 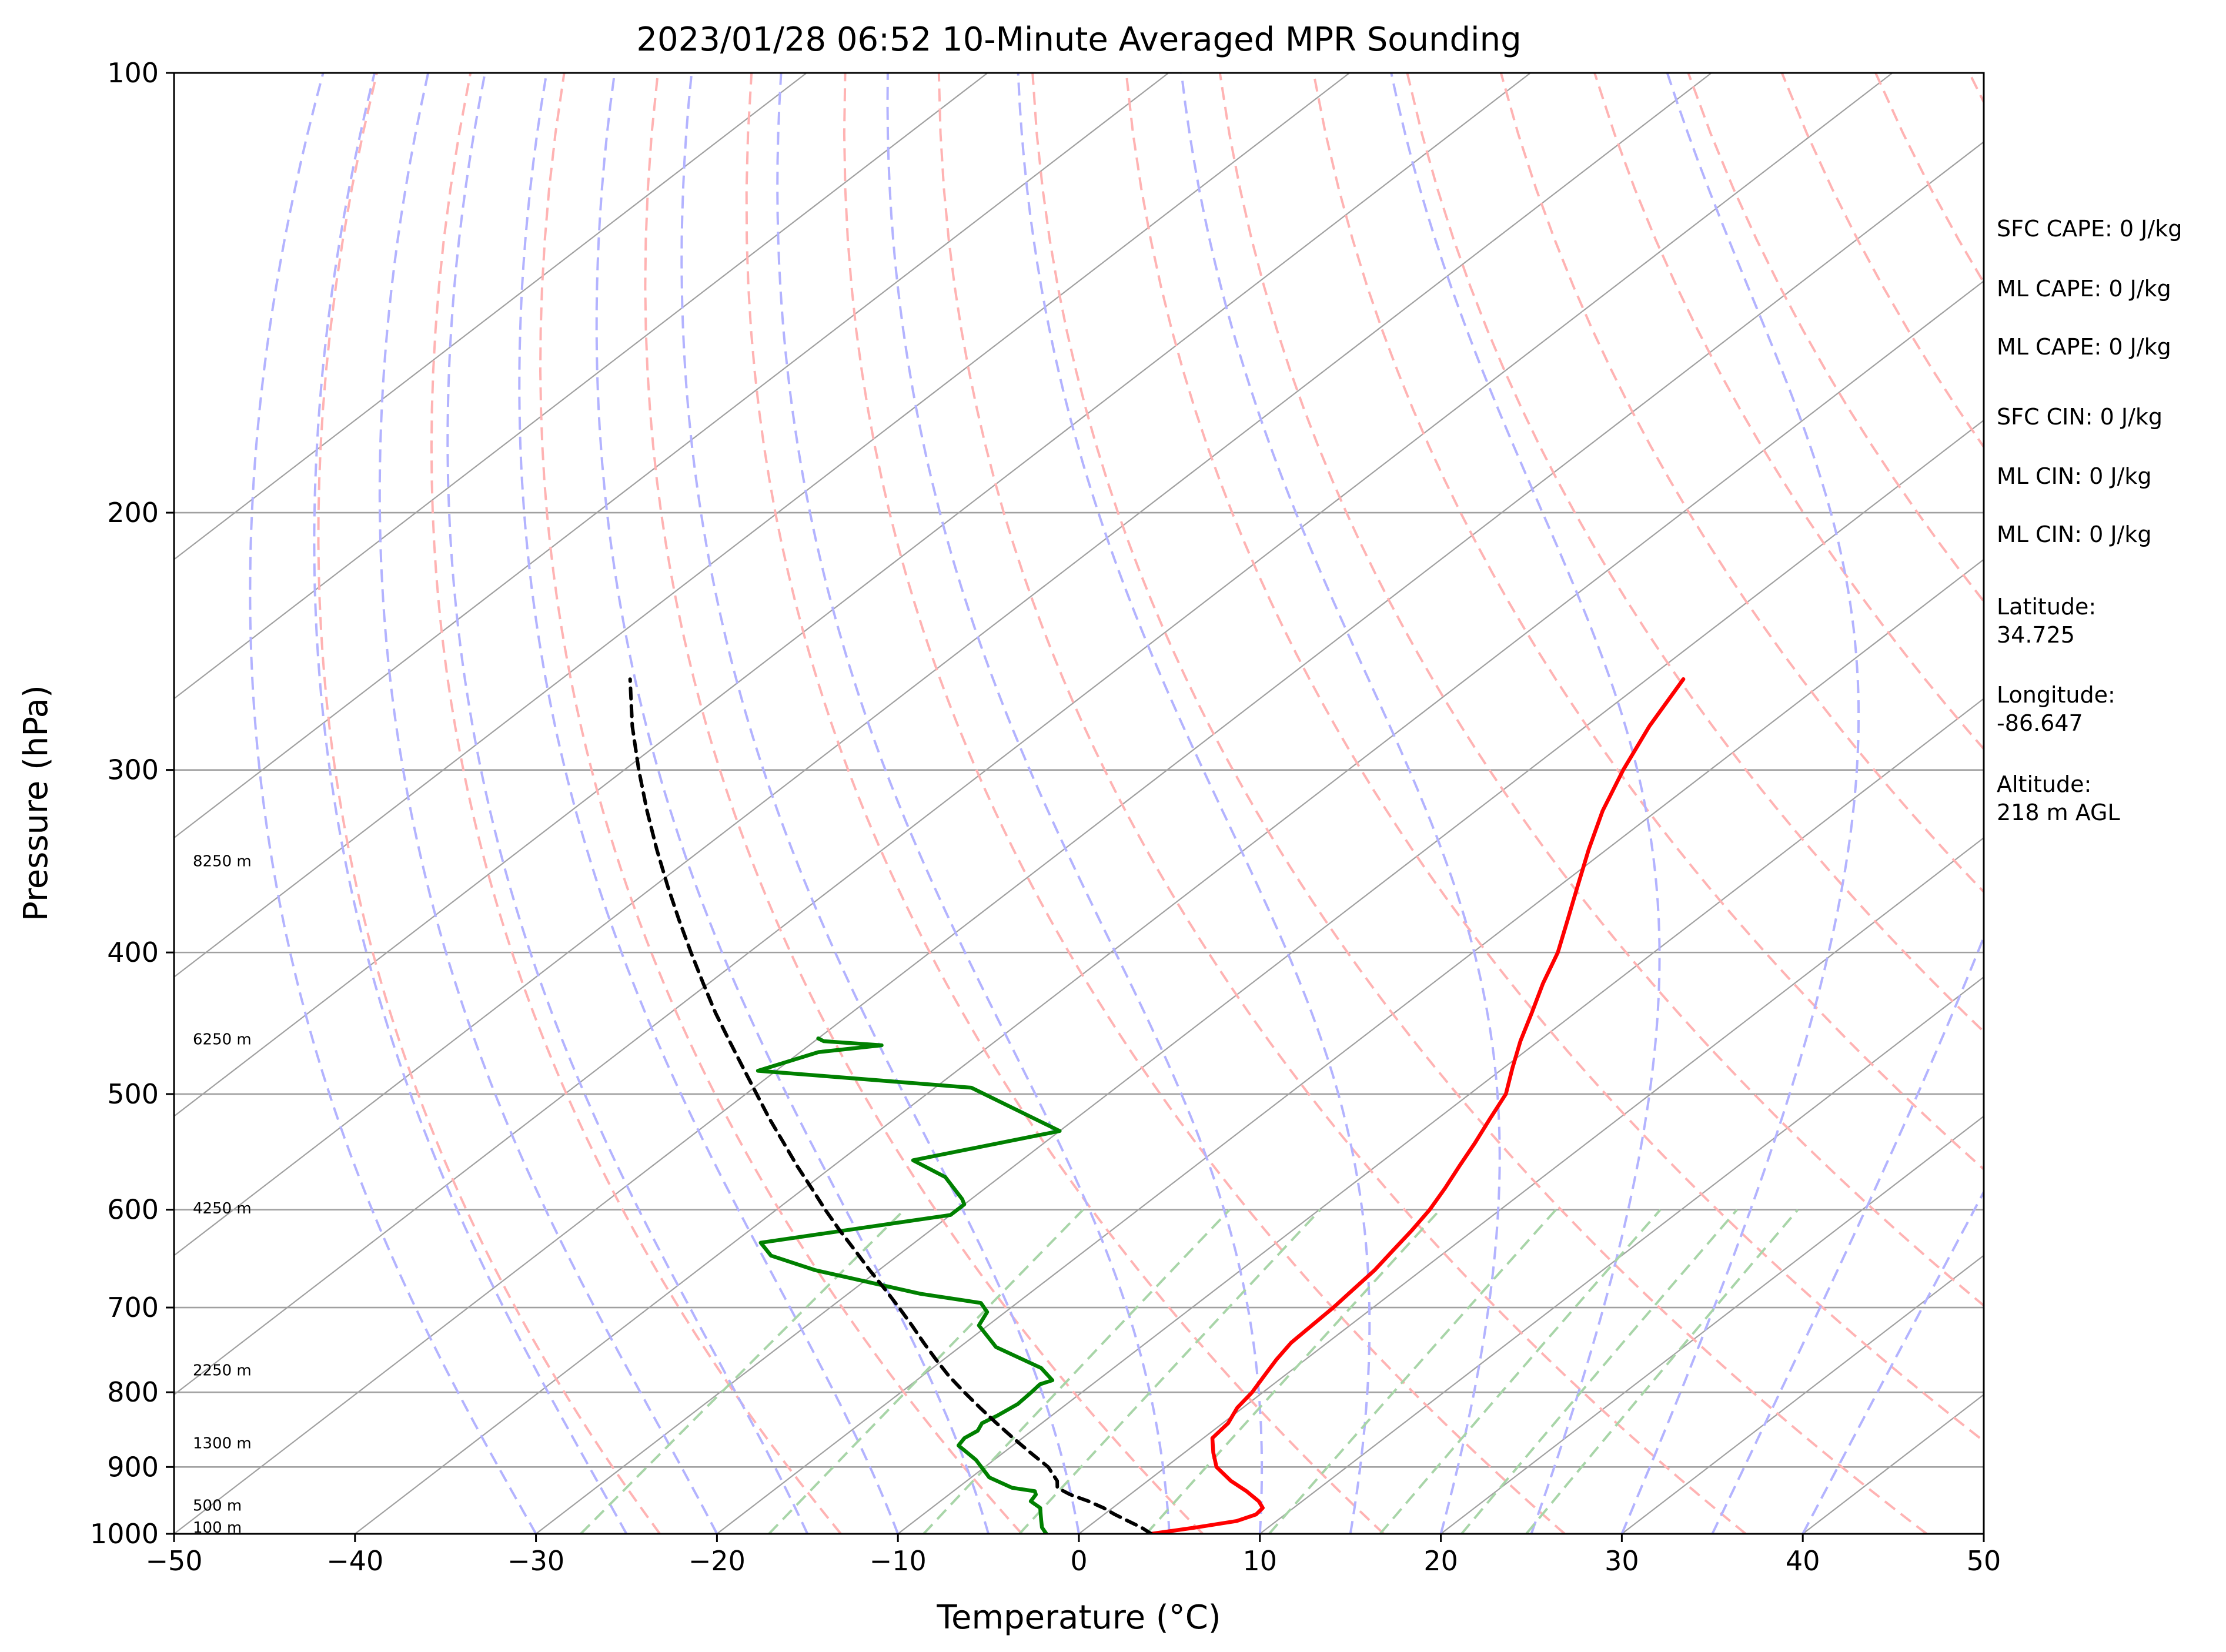 What do you see at coordinates (1440, 1561) in the screenshot?
I see `x-tick-label: 20` at bounding box center [1440, 1561].